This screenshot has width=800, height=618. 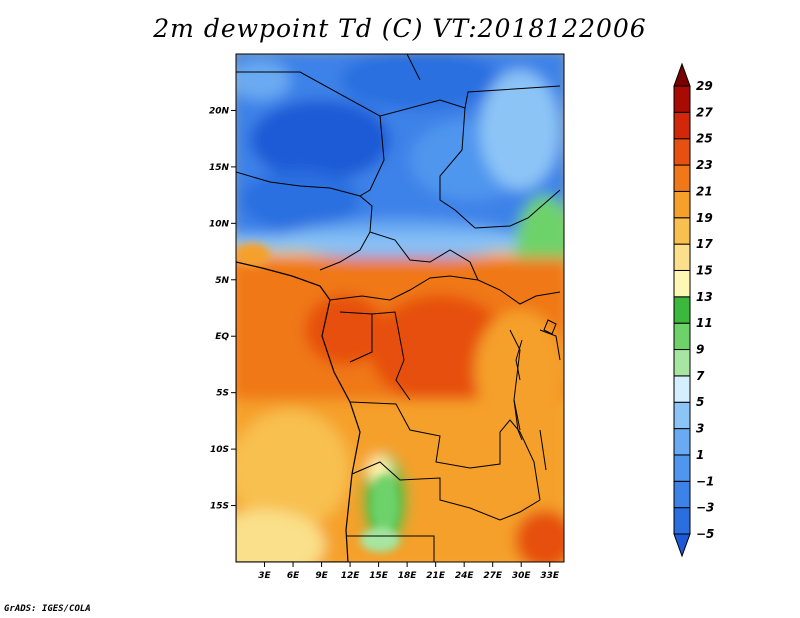 What do you see at coordinates (465, 576) in the screenshot?
I see `lon-tick-label: 24E` at bounding box center [465, 576].